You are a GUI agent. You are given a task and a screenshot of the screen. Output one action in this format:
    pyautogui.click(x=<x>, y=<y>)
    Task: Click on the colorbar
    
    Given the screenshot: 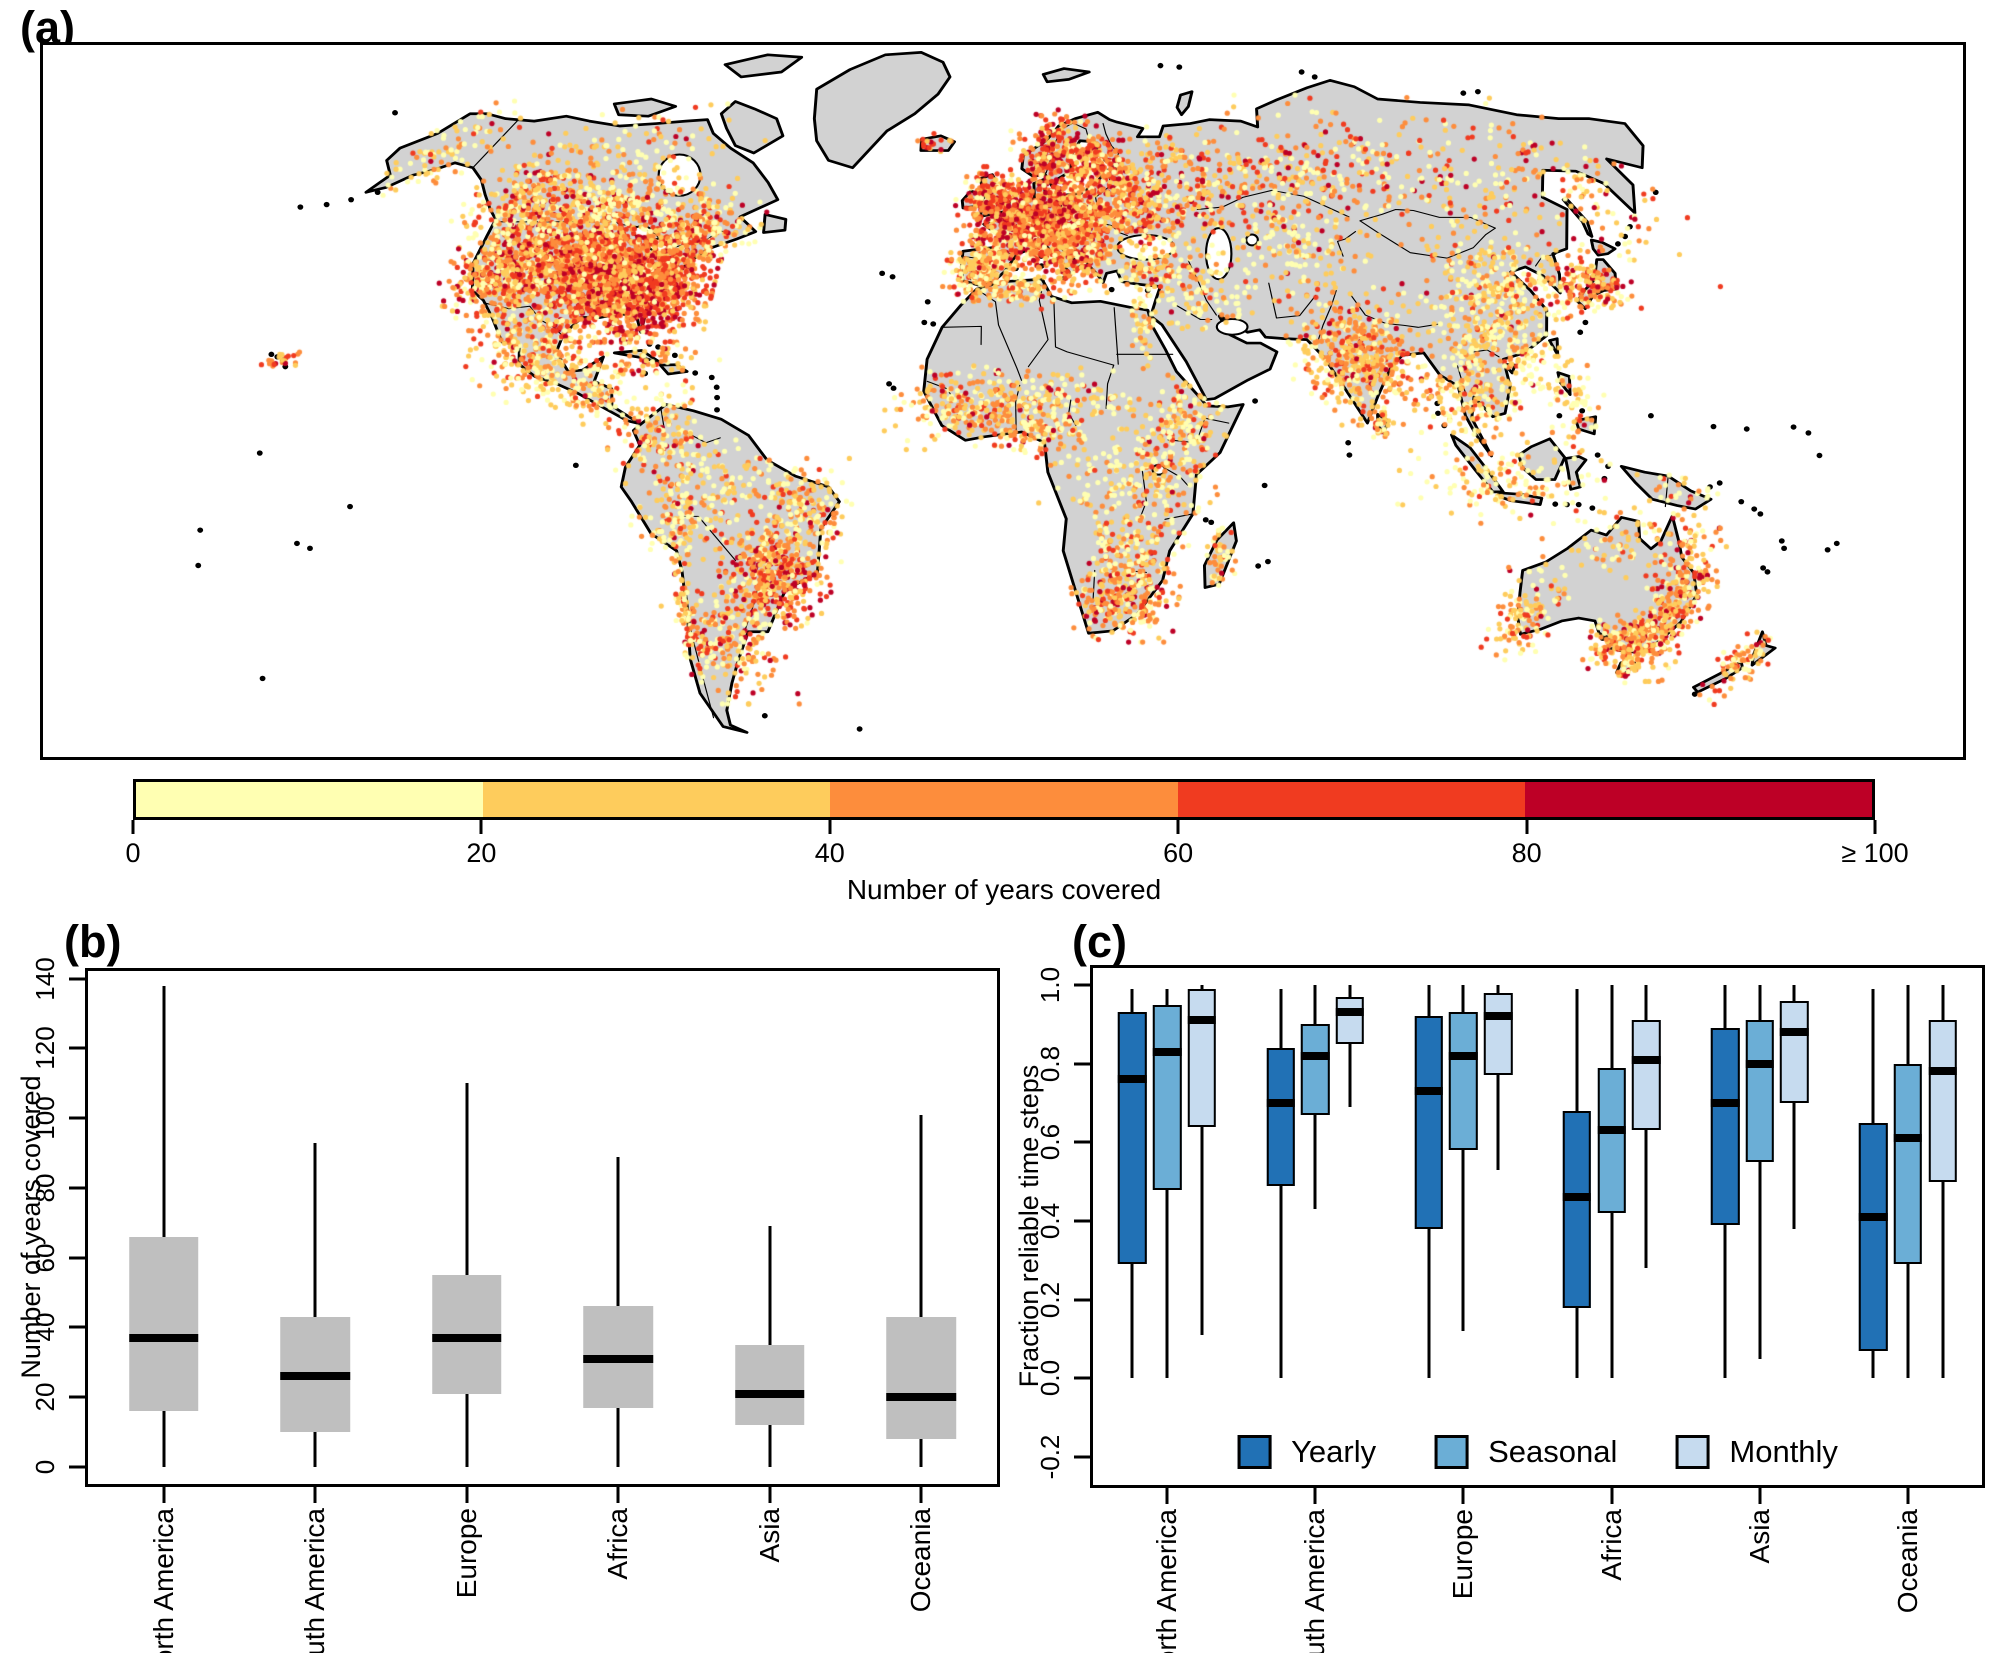 What is the action you would take?
    pyautogui.click(x=1004, y=799)
    